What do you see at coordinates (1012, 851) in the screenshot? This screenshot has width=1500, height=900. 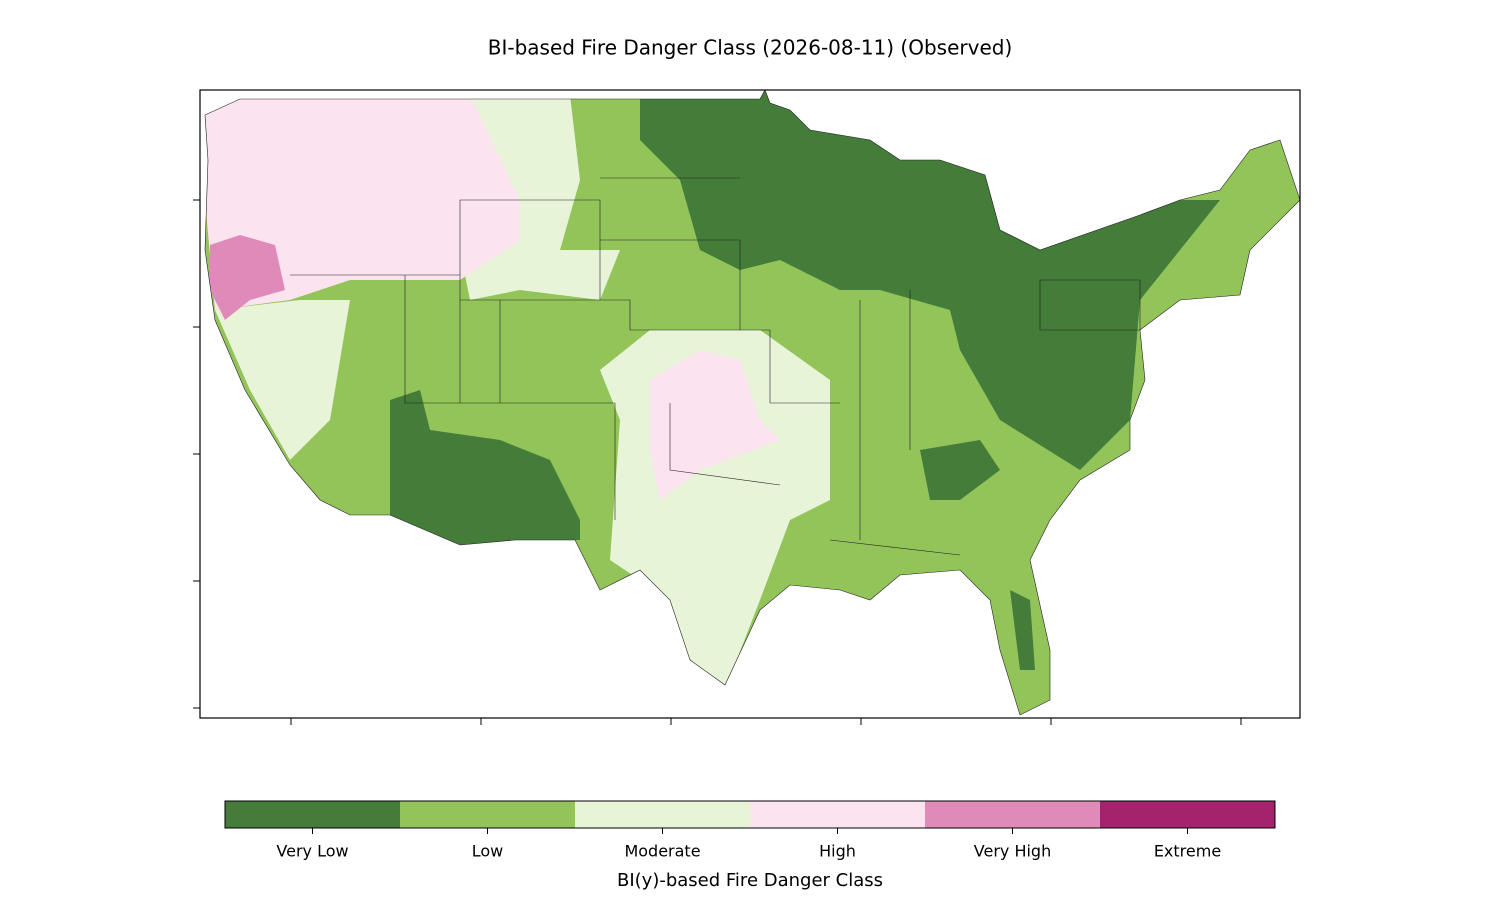 I see `colorbar-class-label: Very High` at bounding box center [1012, 851].